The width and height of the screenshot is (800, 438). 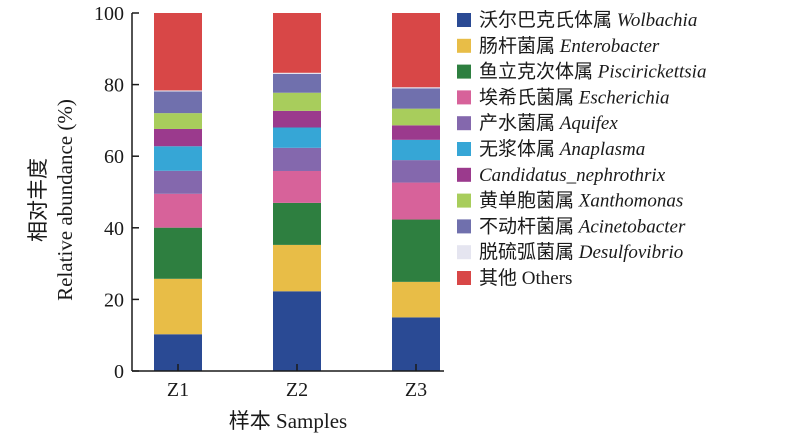 I want to click on x-axis-title: 样本 Samples, so click(x=288, y=421).